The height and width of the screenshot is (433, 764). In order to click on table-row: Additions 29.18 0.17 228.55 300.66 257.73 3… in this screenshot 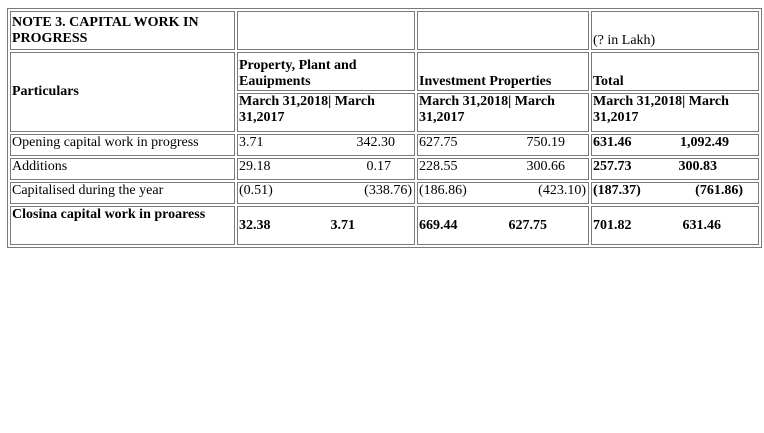, I will do `click(384, 169)`.